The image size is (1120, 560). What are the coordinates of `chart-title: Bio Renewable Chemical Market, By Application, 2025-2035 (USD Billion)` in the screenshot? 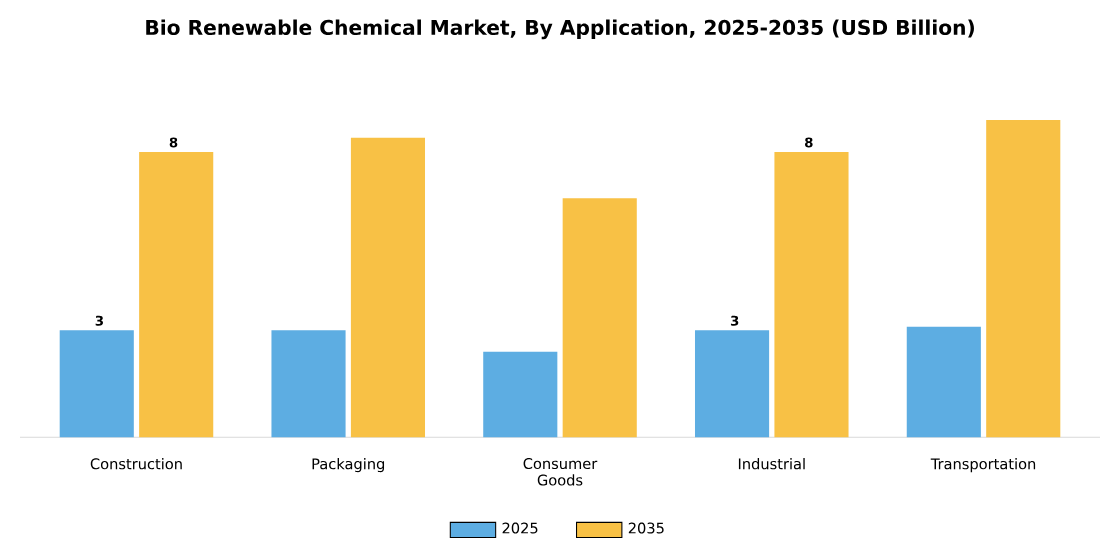 It's located at (560, 29).